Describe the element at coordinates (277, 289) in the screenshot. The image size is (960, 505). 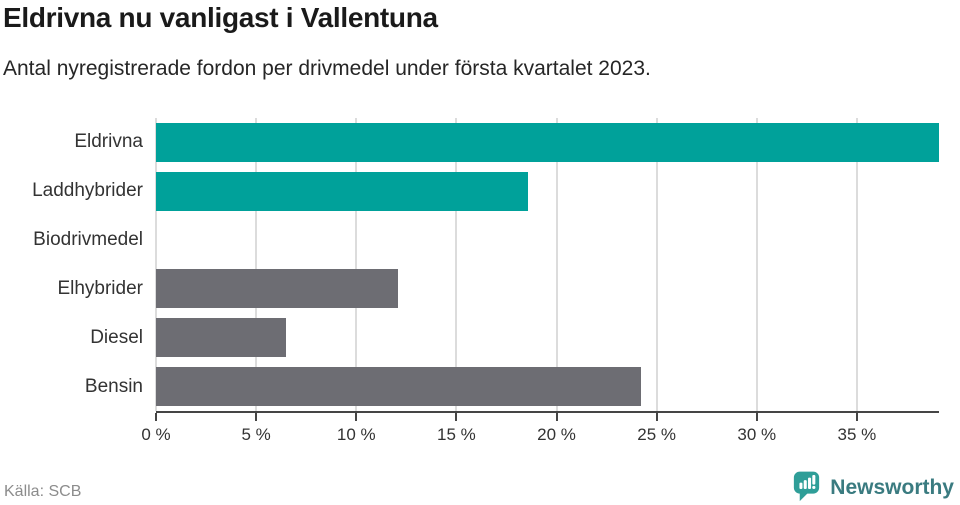
I see `bar-elhybrider` at that location.